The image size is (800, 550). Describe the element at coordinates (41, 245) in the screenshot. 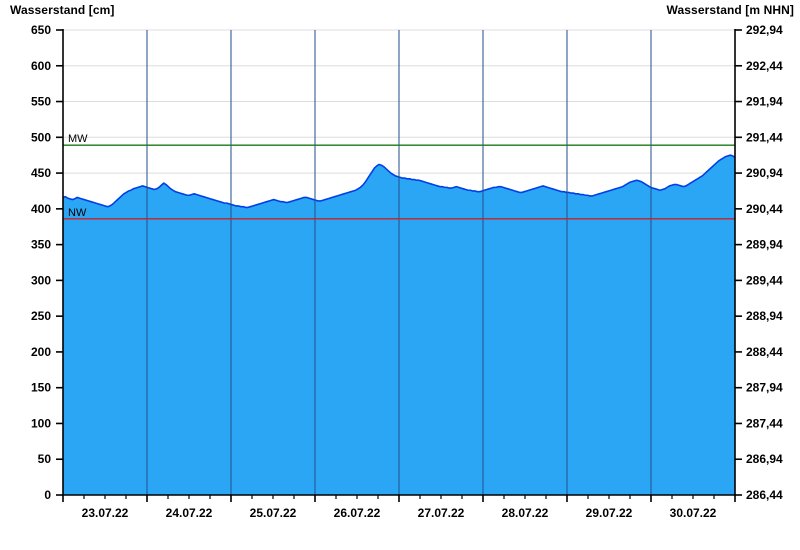

I see `left-tick-label: 350` at that location.